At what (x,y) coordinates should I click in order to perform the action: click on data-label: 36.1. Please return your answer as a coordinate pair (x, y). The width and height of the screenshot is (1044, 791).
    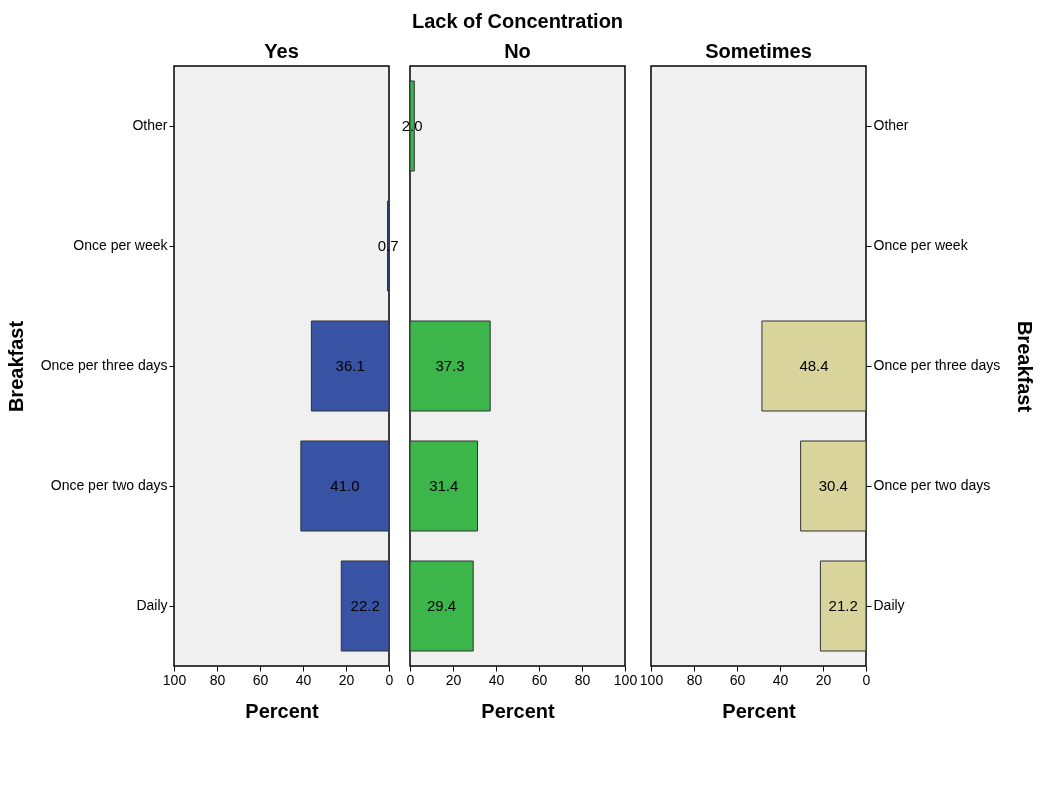
    Looking at the image, I should click on (350, 365).